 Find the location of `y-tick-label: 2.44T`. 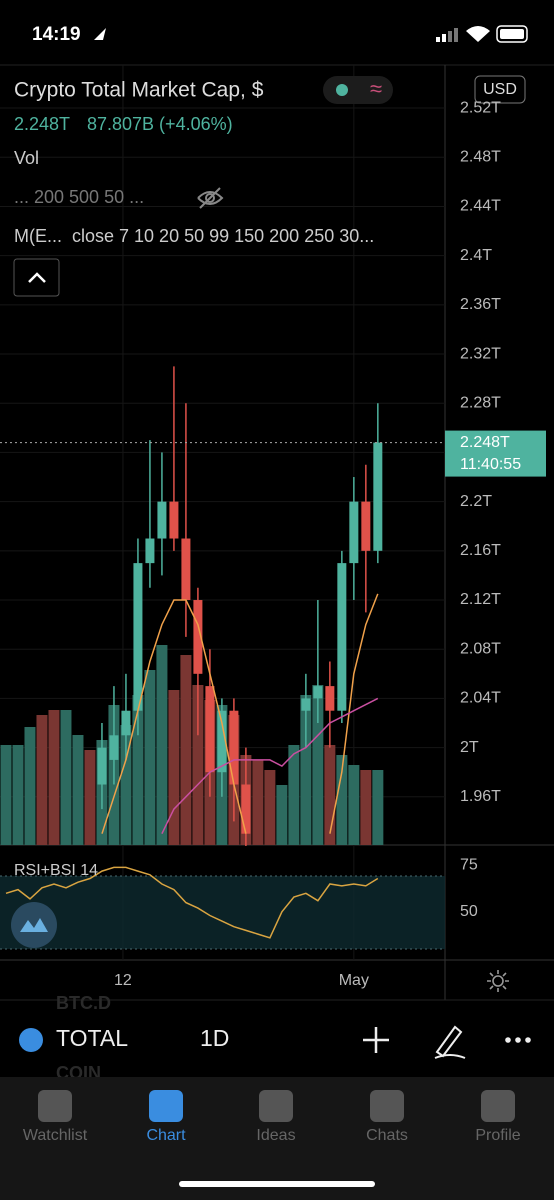

y-tick-label: 2.44T is located at coordinates (480, 206).